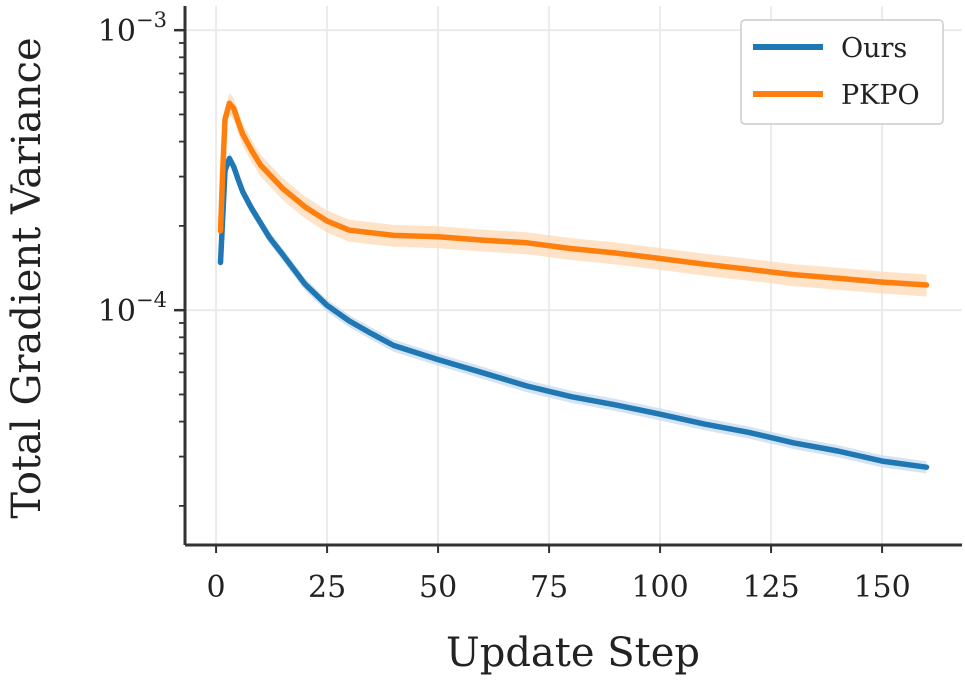  I want to click on x-tick-label: 50, so click(438, 587).